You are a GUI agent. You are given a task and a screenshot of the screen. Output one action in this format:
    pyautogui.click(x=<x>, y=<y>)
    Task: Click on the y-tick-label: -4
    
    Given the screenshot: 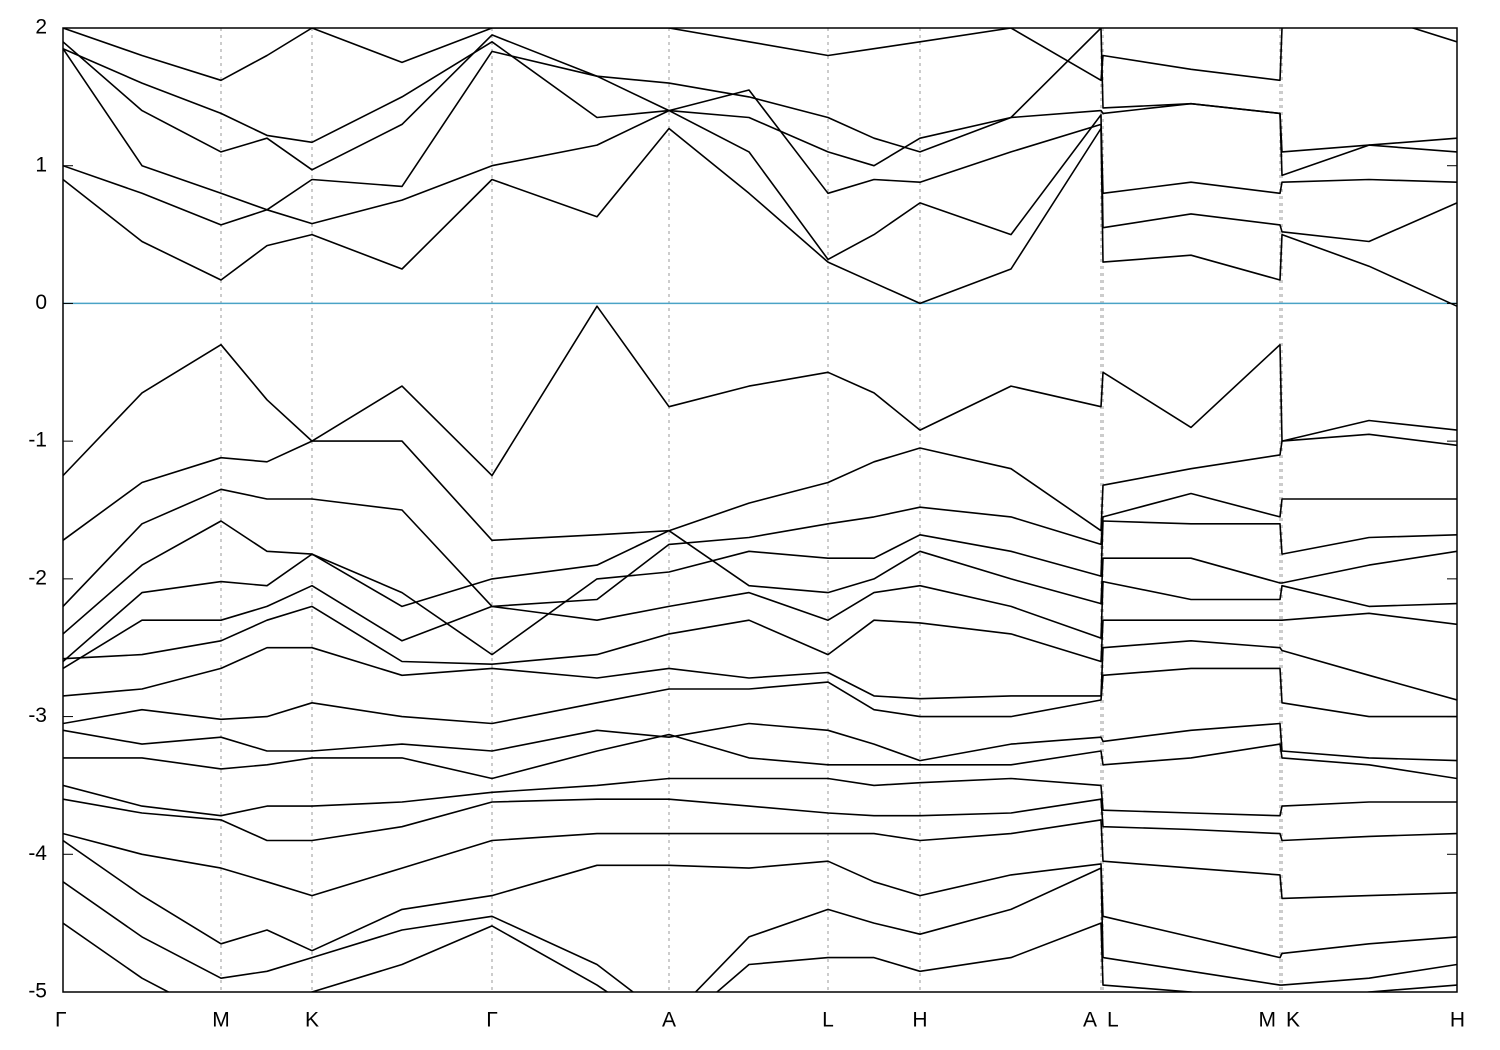 What is the action you would take?
    pyautogui.click(x=37, y=853)
    